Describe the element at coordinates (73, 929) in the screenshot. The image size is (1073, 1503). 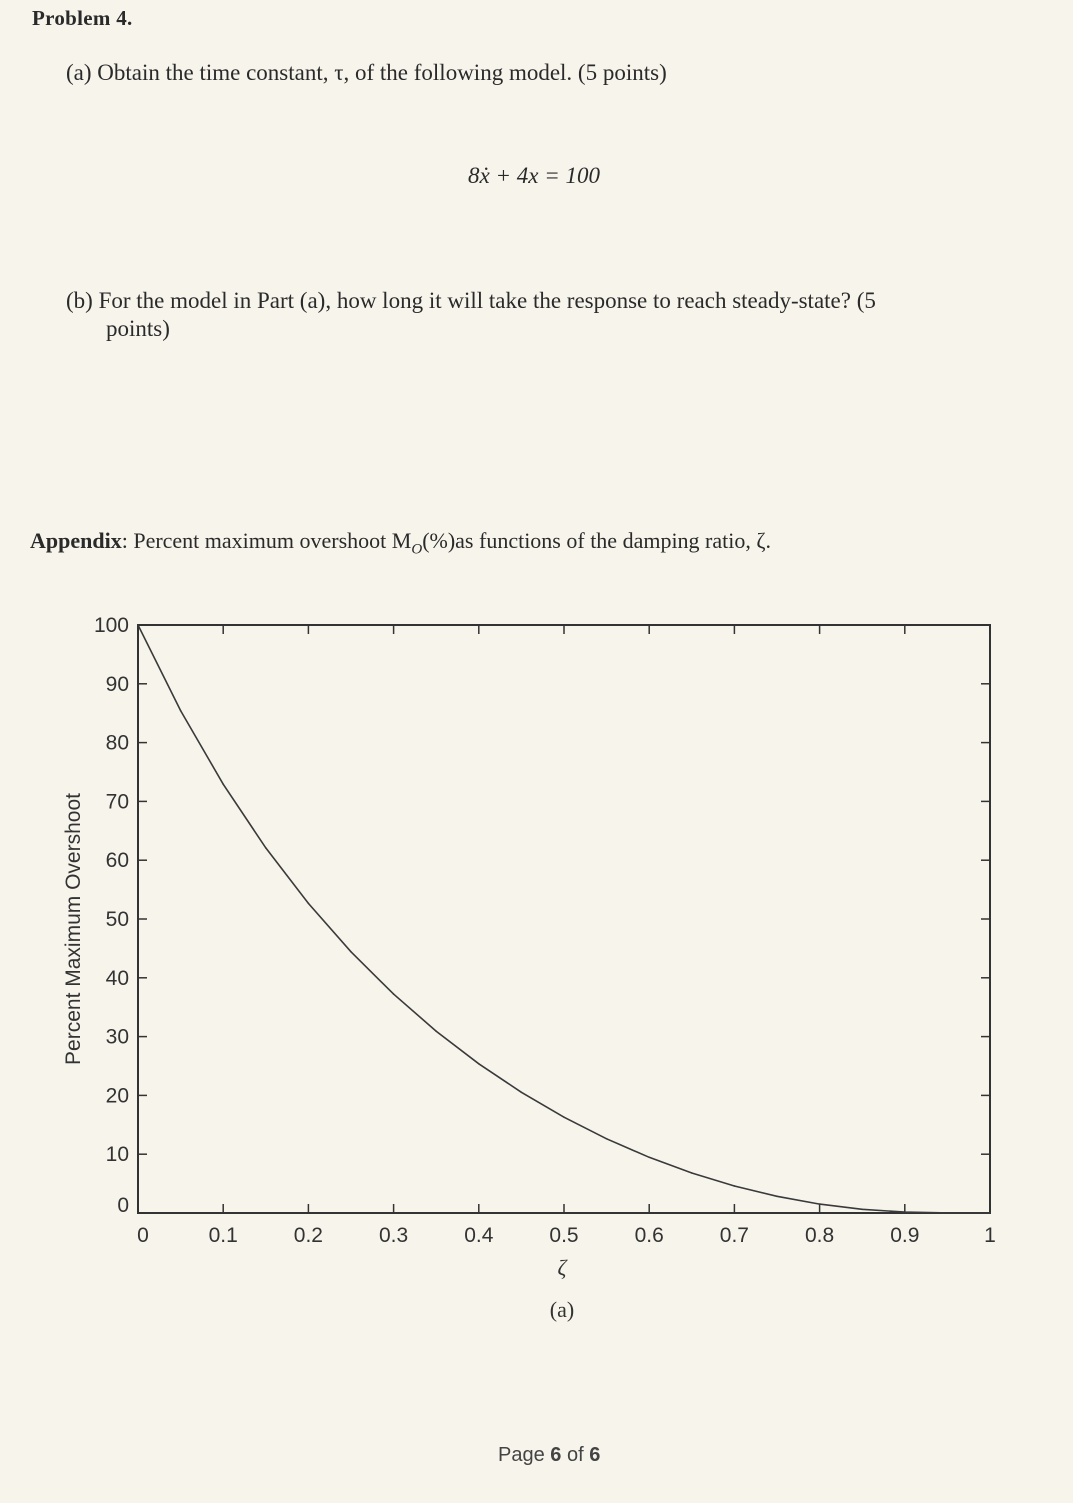
I see `y-axis-title: Percent Maximum Overshoot` at that location.